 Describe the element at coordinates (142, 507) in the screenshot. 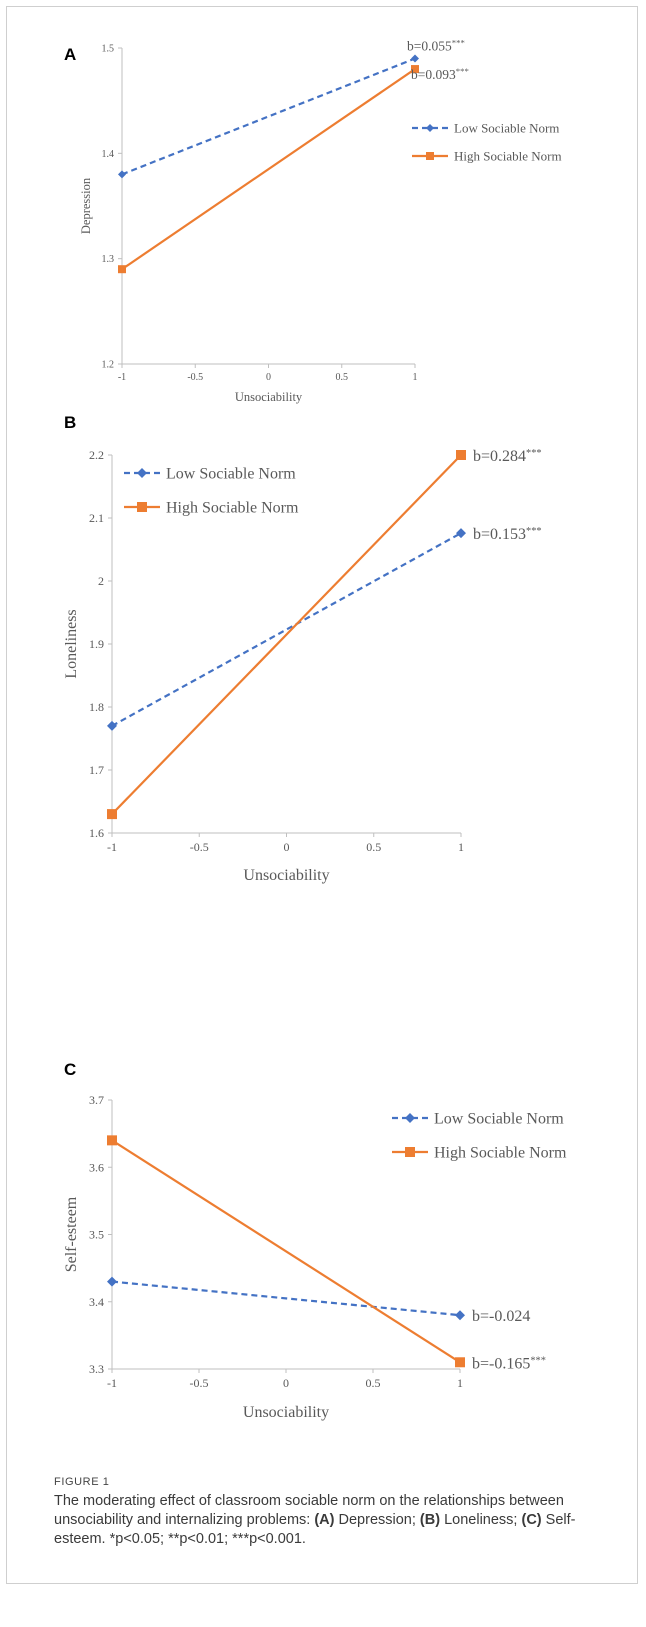

I see `panel-b-legend-high-marker` at that location.